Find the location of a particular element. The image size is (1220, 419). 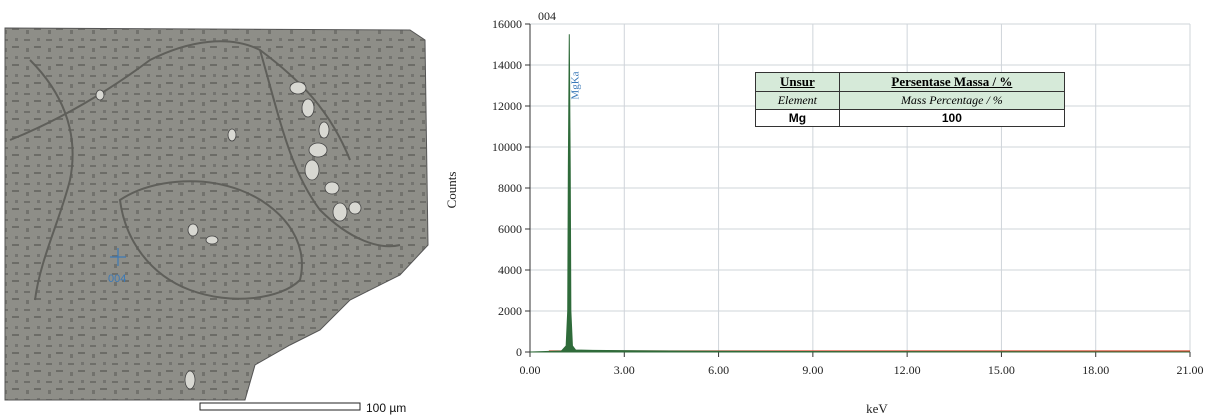

x-tick-label: 21.00 is located at coordinates (1190, 370).